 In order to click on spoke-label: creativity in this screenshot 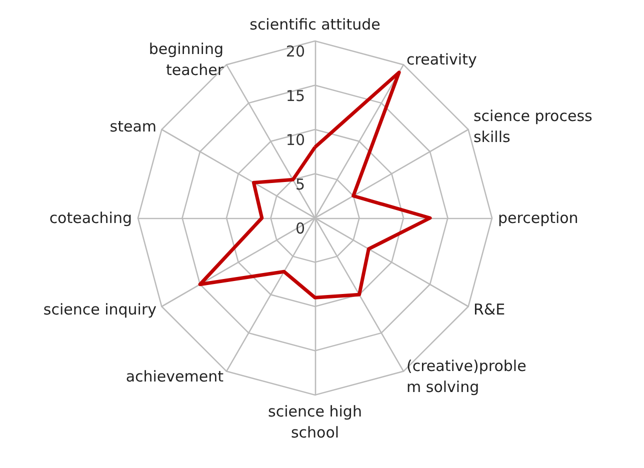, I will do `click(441, 59)`.